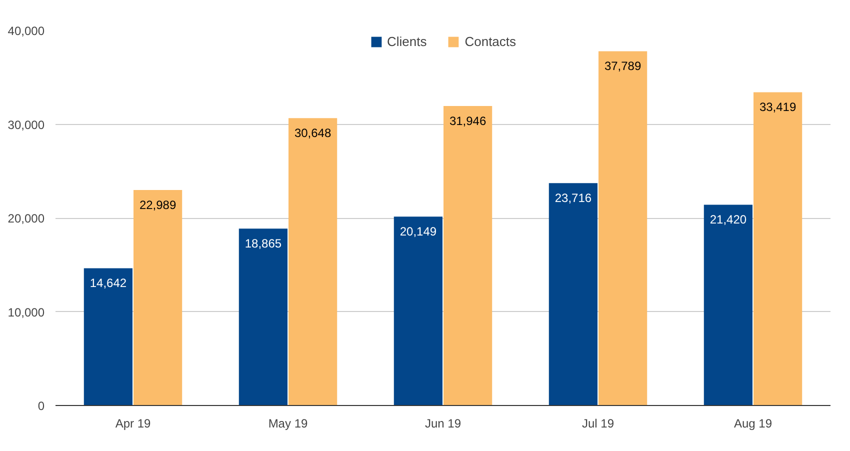  I want to click on x-tick-label: Apr 19, so click(133, 423).